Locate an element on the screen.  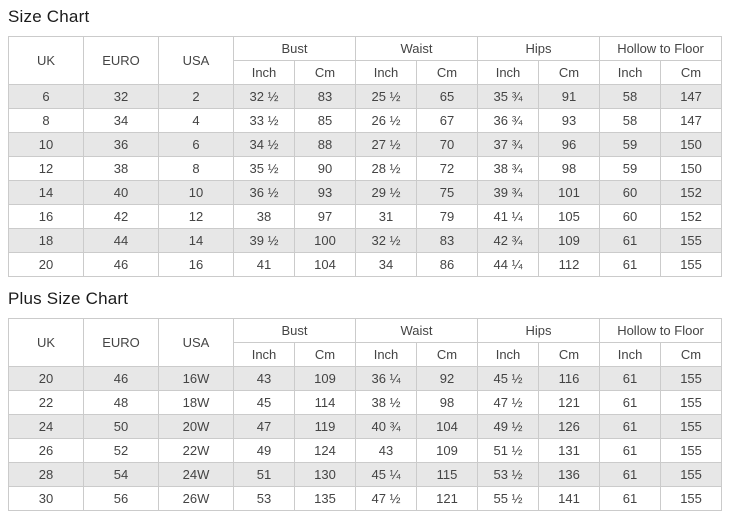
table-row: 6 32 2 32 ½ 83 25 ½ 65 35 ¾ 91 58 147 is located at coordinates (365, 96).